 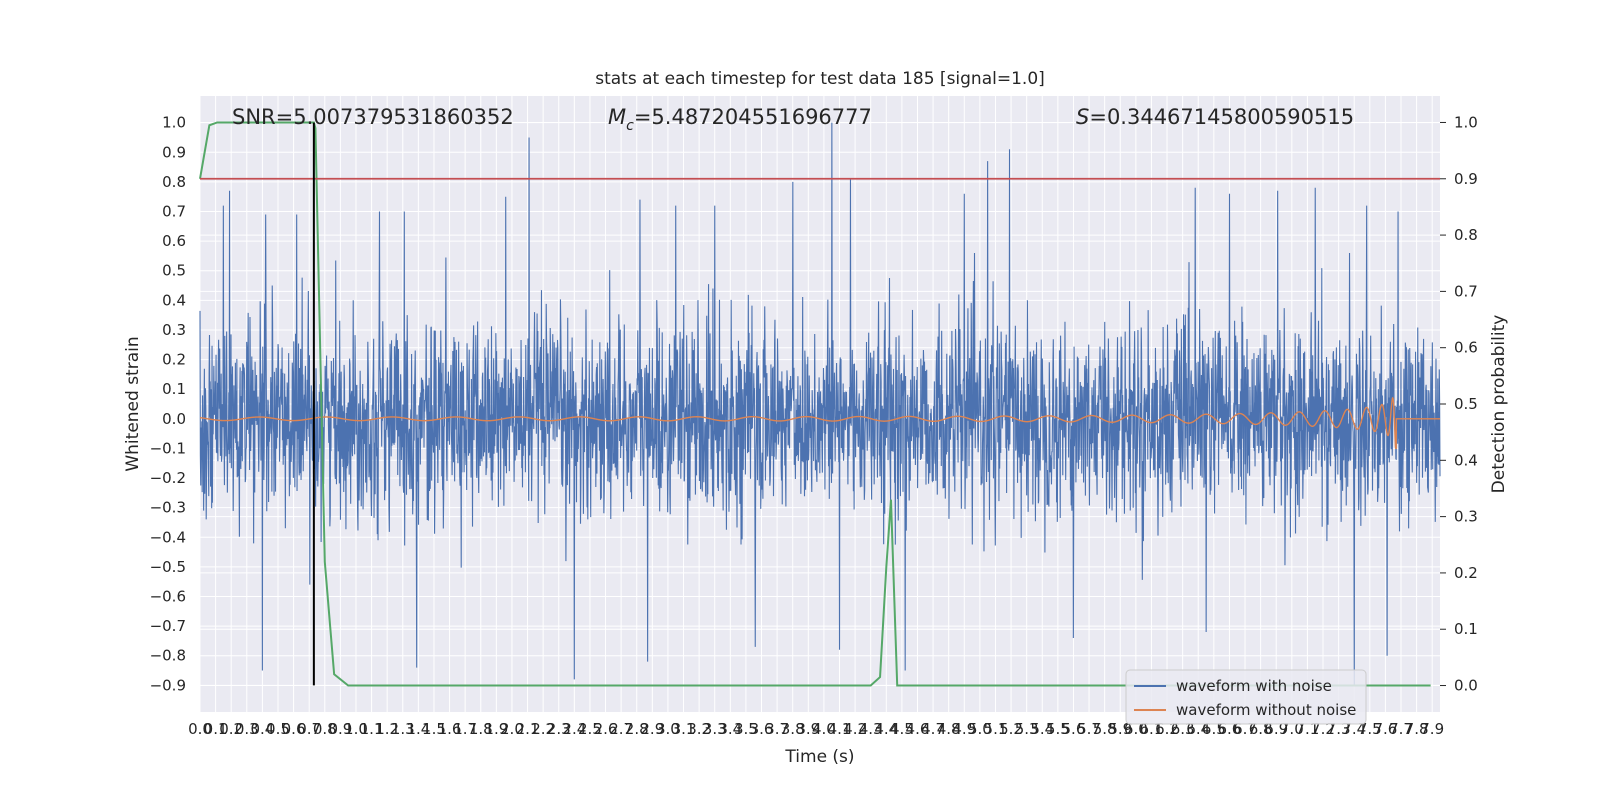 I want to click on chirp-mass-annotation: Mc=5.487204551696777, so click(x=740, y=119).